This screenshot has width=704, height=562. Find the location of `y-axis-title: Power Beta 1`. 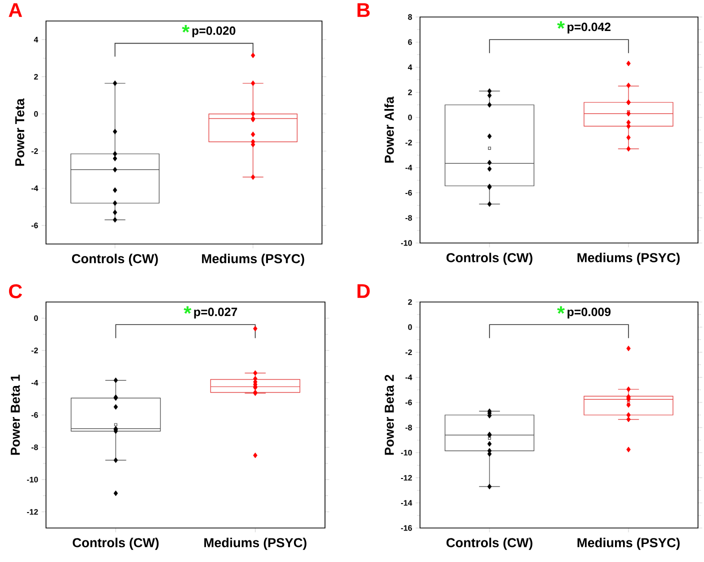

y-axis-title: Power Beta 1 is located at coordinates (15, 414).